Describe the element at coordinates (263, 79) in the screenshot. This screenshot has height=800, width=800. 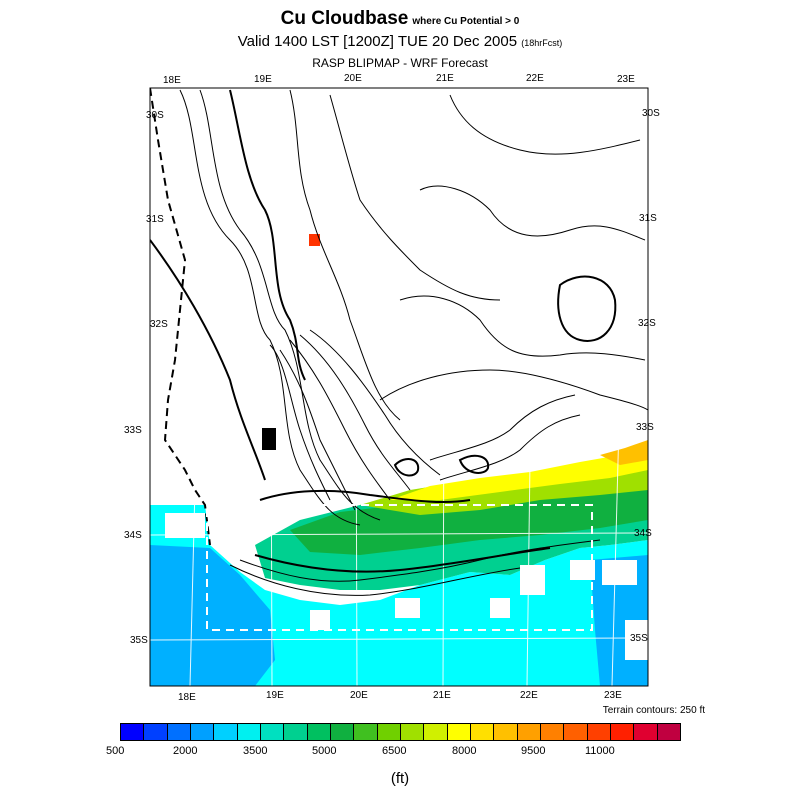
I see `lon-label-top: 19E` at that location.